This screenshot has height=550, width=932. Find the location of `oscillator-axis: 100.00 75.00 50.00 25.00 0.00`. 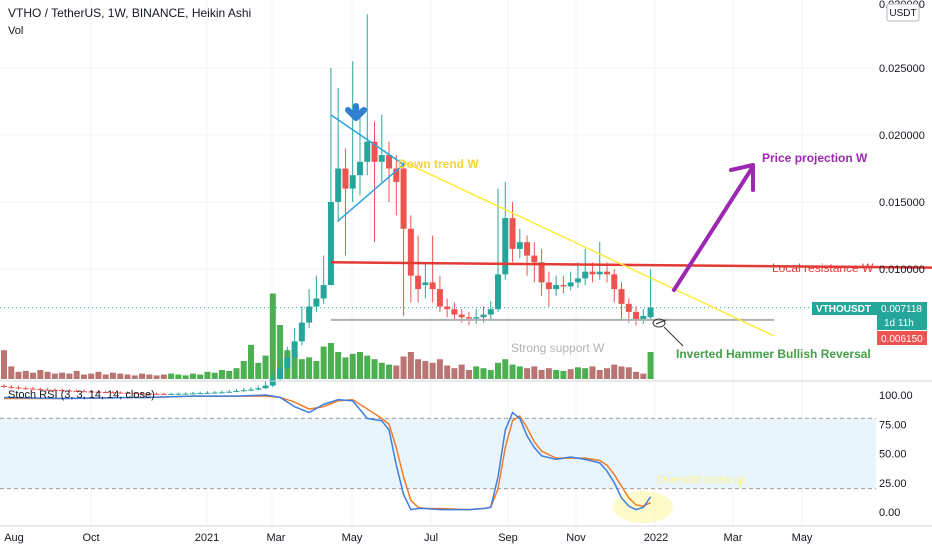

oscillator-axis: 100.00 75.00 50.00 25.00 0.00 is located at coordinates (896, 454).